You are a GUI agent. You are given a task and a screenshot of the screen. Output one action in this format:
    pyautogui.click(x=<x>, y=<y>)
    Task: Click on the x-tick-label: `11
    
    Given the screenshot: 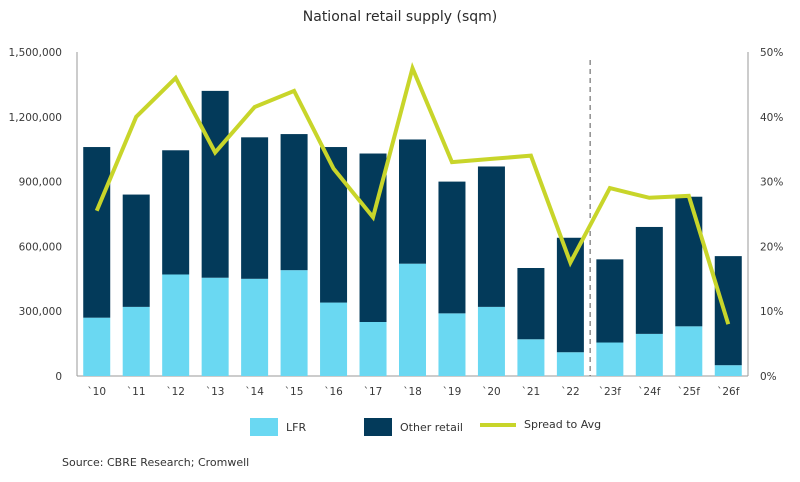 What is the action you would take?
    pyautogui.click(x=136, y=392)
    